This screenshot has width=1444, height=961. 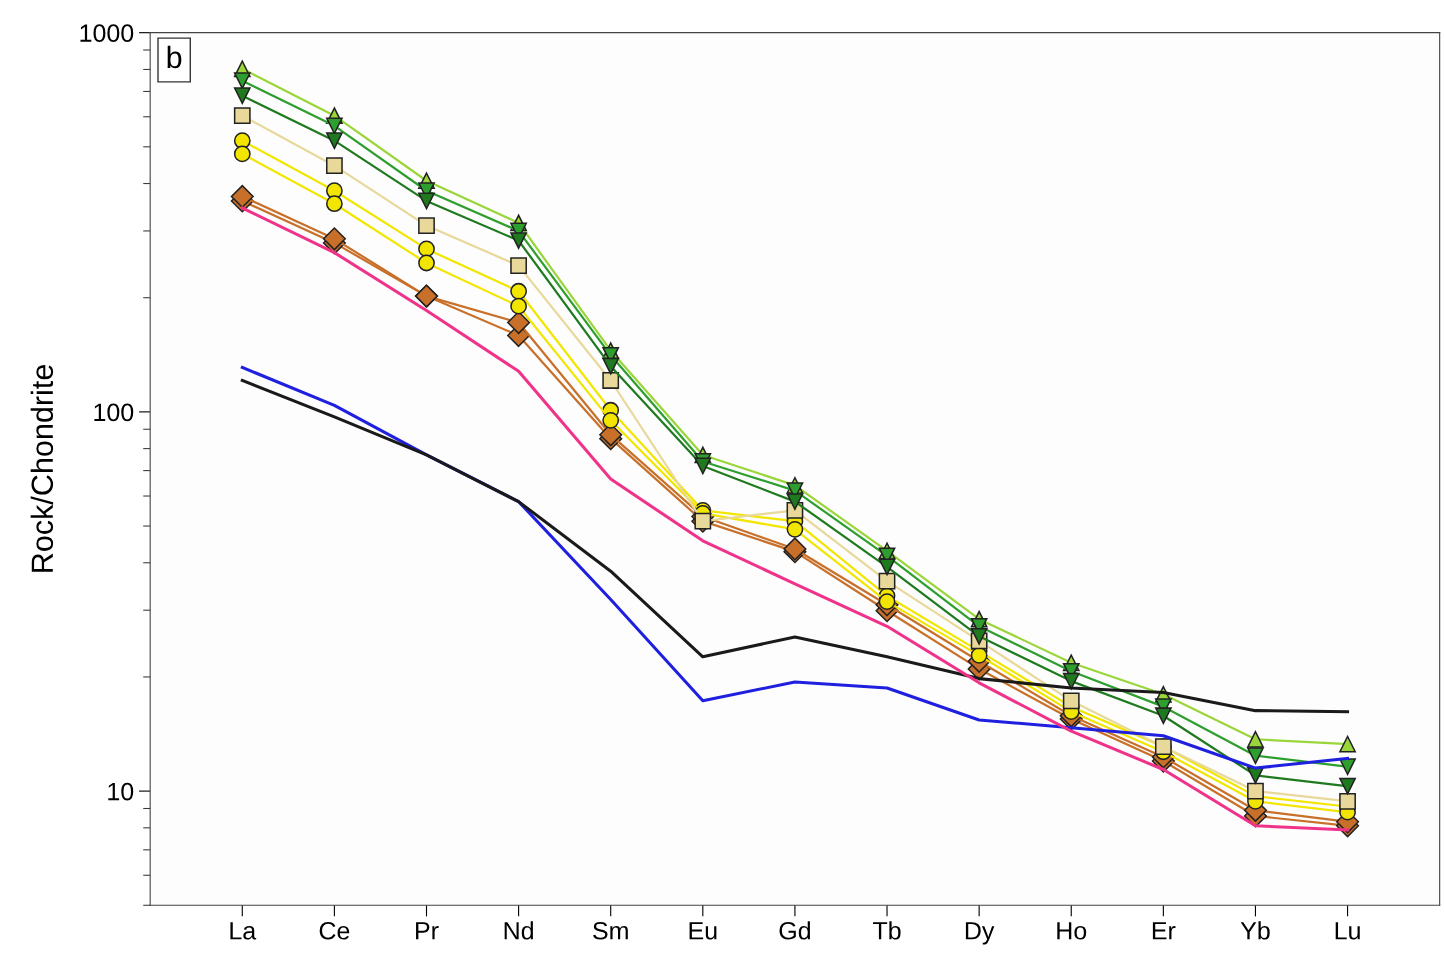 I want to click on x-tick-label: Dy, so click(x=980, y=933).